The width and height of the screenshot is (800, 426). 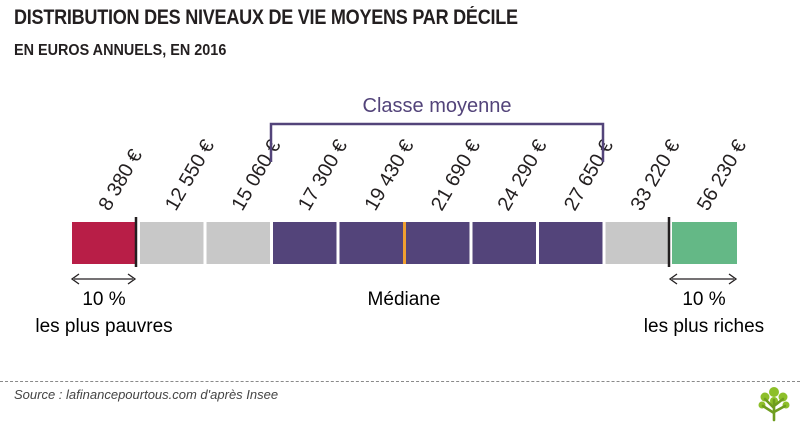 What do you see at coordinates (504, 243) in the screenshot?
I see `decile-bar-d7` at bounding box center [504, 243].